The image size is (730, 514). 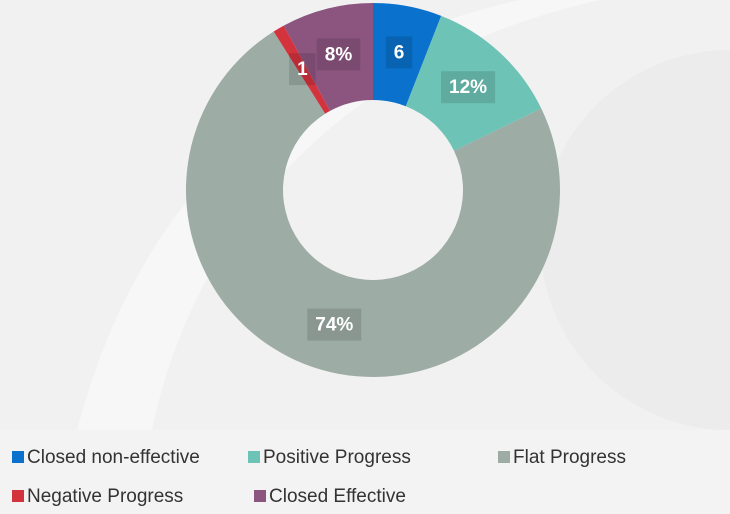 I want to click on data-label: 6, so click(x=399, y=52).